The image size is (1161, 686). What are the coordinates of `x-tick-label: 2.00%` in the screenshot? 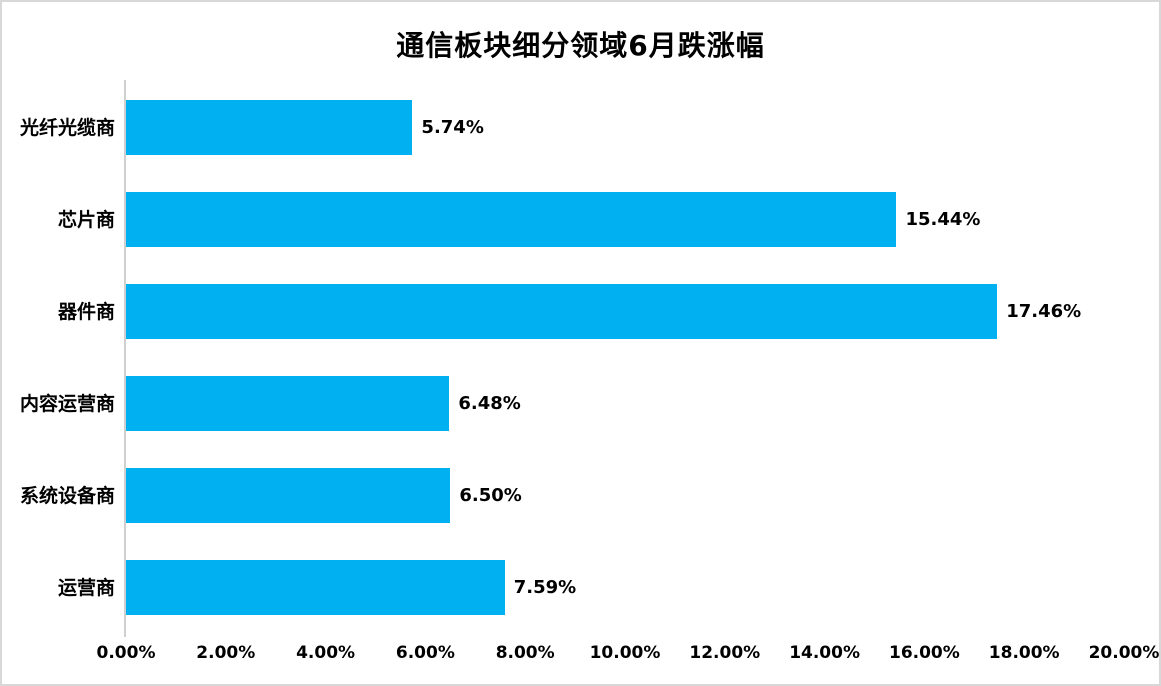 It's located at (226, 653).